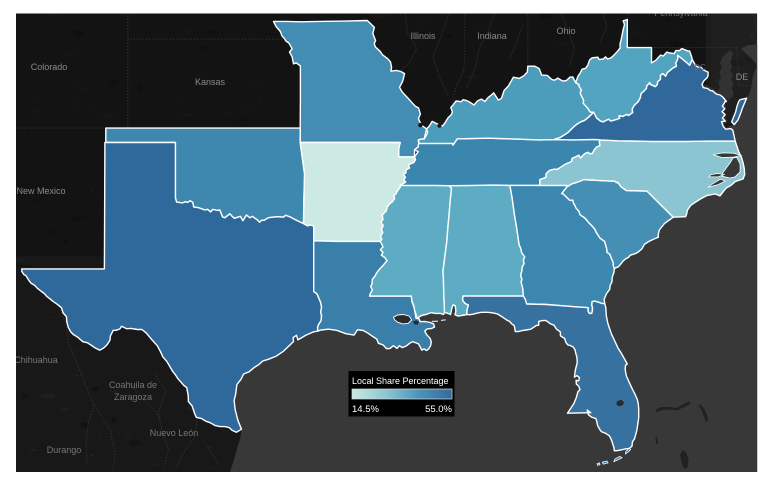  What do you see at coordinates (133, 397) in the screenshot?
I see `svg-text: Zaragoza` at bounding box center [133, 397].